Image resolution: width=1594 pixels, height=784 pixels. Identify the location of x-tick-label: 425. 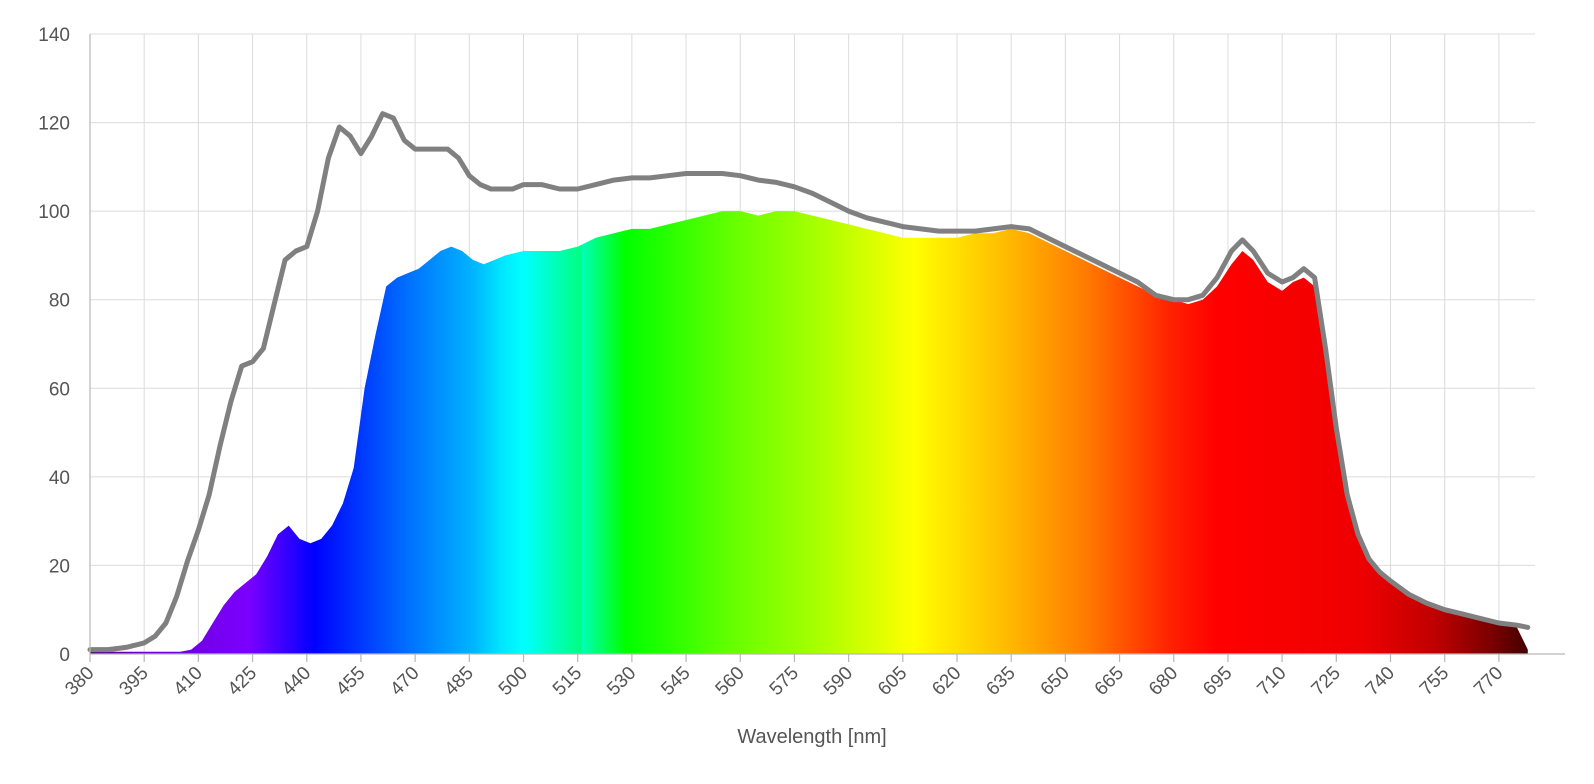
(242, 681).